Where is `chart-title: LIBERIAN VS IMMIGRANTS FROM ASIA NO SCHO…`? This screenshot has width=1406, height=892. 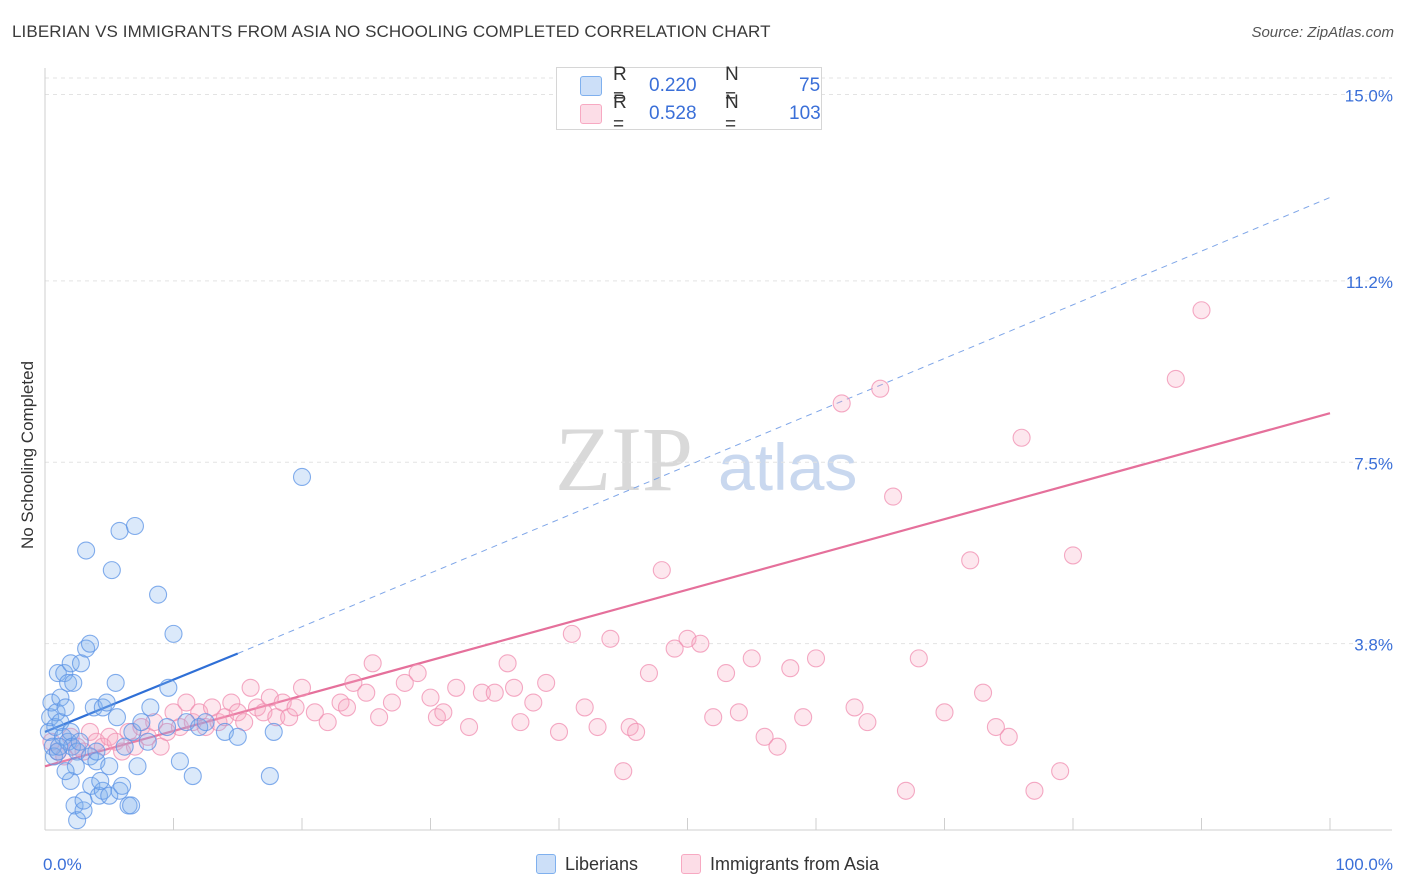 chart-title: LIBERIAN VS IMMIGRANTS FROM ASIA NO SCHO… is located at coordinates (391, 31).